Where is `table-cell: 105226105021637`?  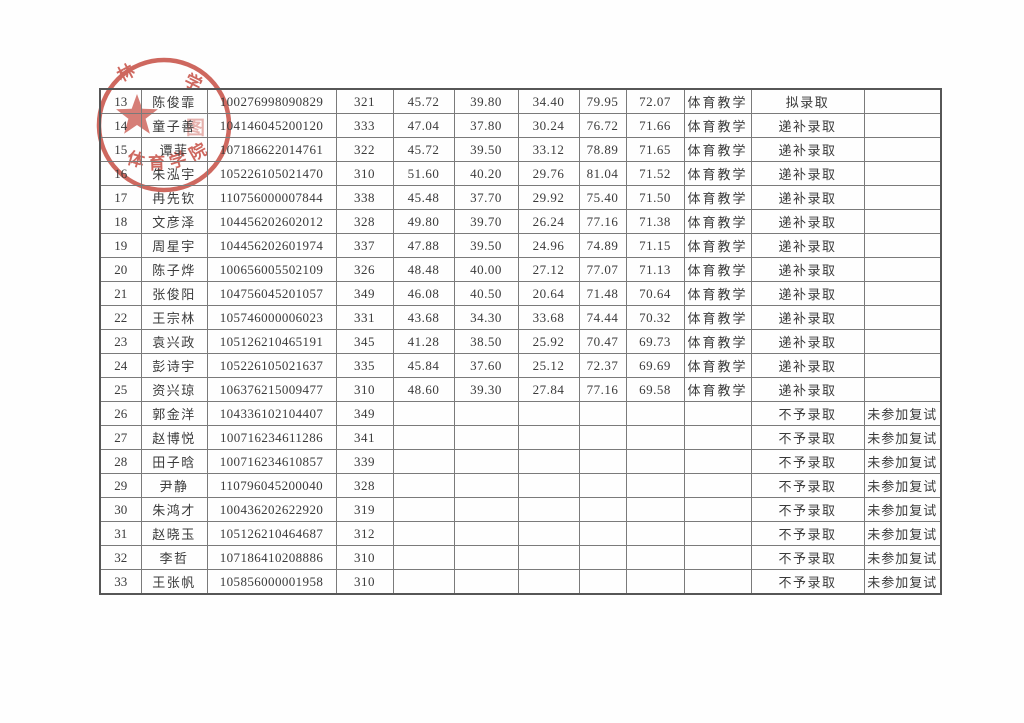 table-cell: 105226105021637 is located at coordinates (271, 365).